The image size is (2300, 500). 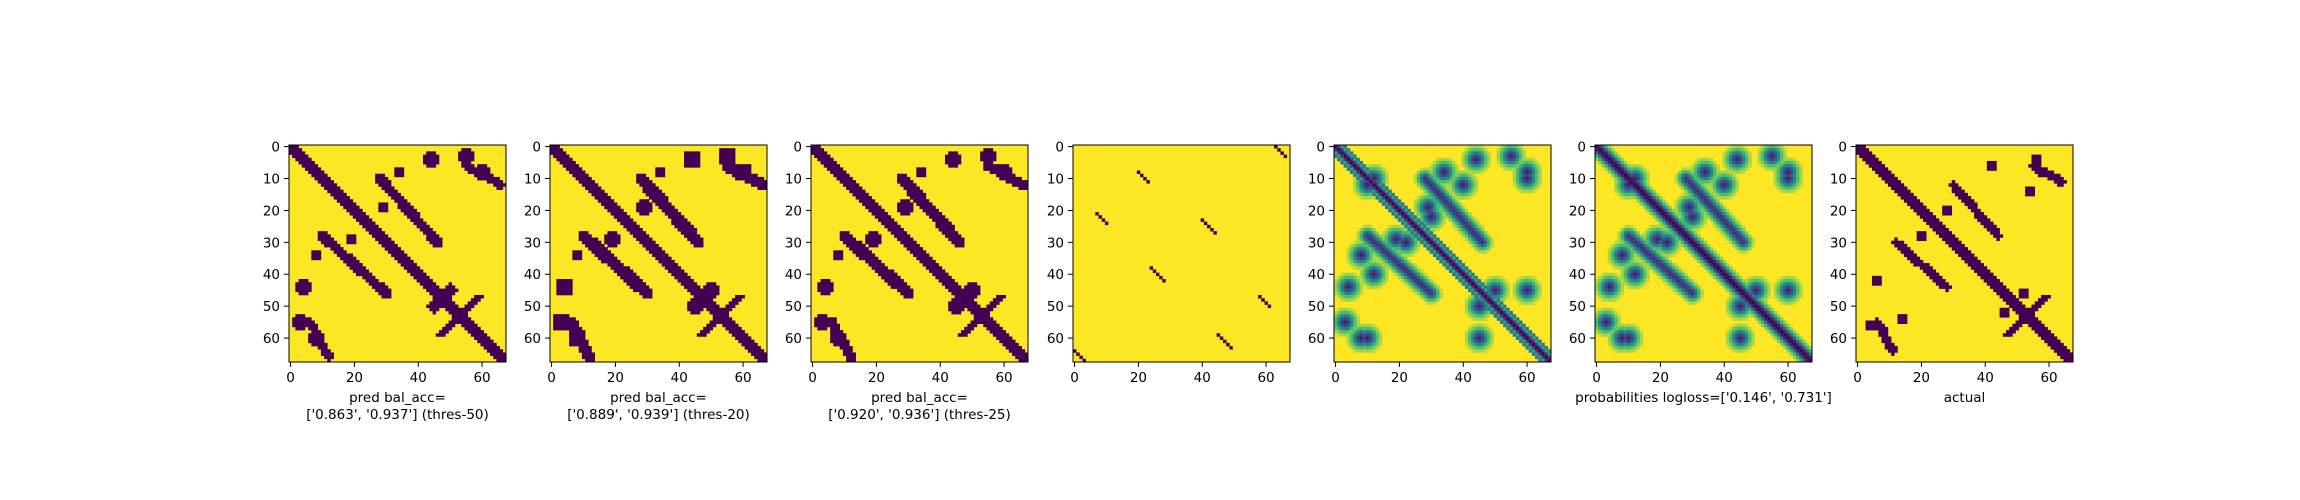 I want to click on y-tick-label: 20, so click(x=532, y=211).